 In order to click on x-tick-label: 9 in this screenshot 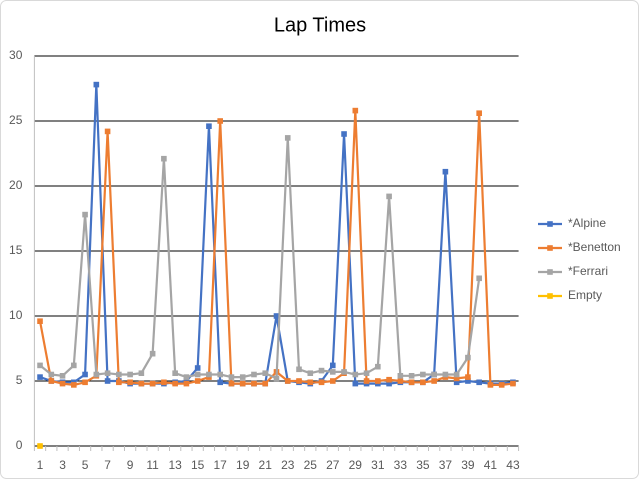, I will do `click(130, 465)`.